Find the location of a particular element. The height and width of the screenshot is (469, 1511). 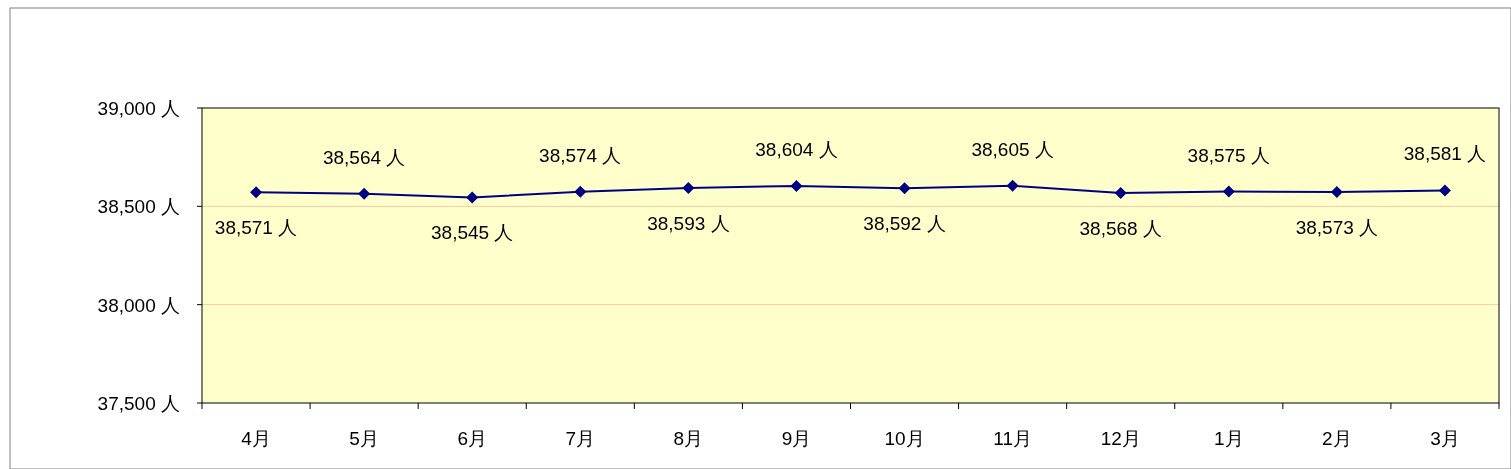

x-tick-label: 2月 is located at coordinates (1337, 438).